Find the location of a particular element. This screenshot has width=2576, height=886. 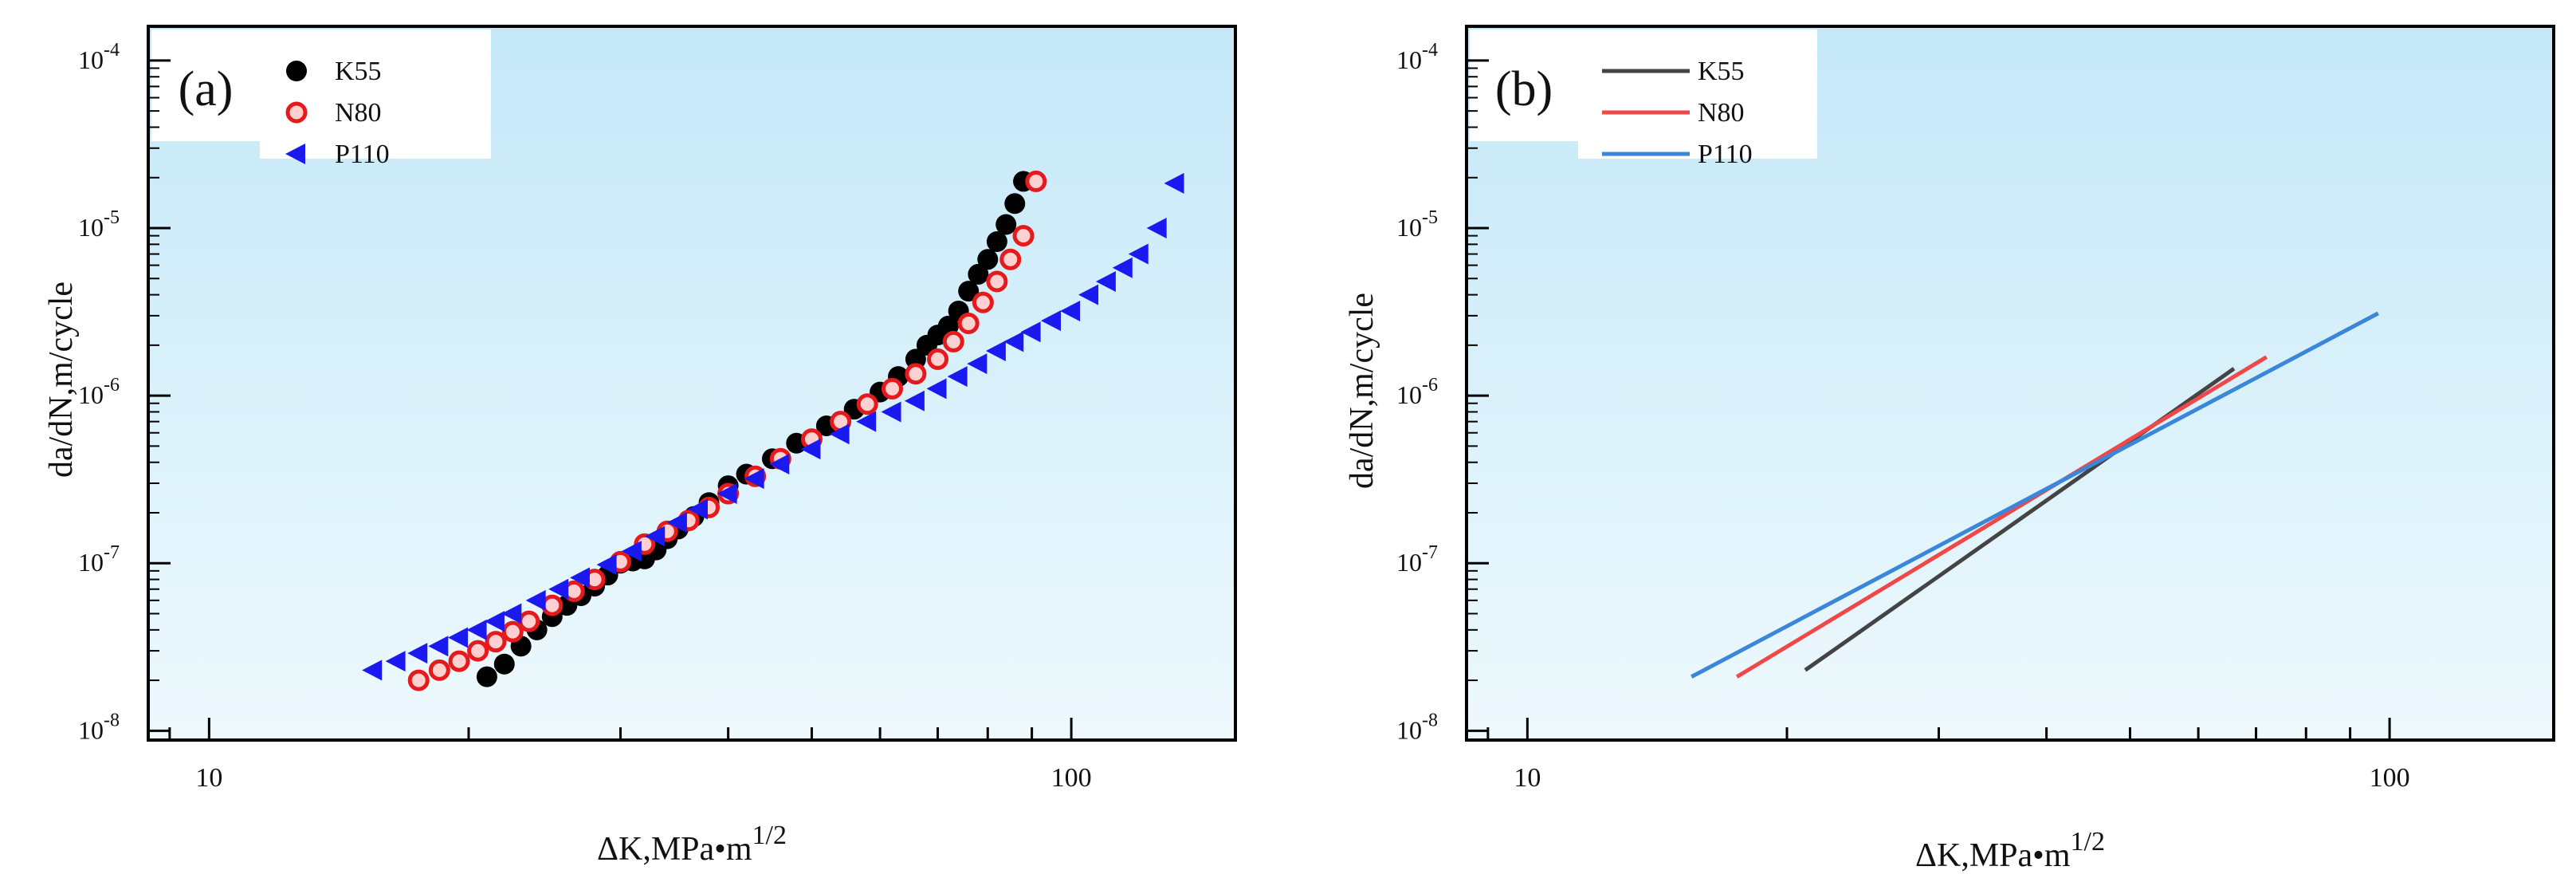

panel-label: (a) is located at coordinates (206, 89).